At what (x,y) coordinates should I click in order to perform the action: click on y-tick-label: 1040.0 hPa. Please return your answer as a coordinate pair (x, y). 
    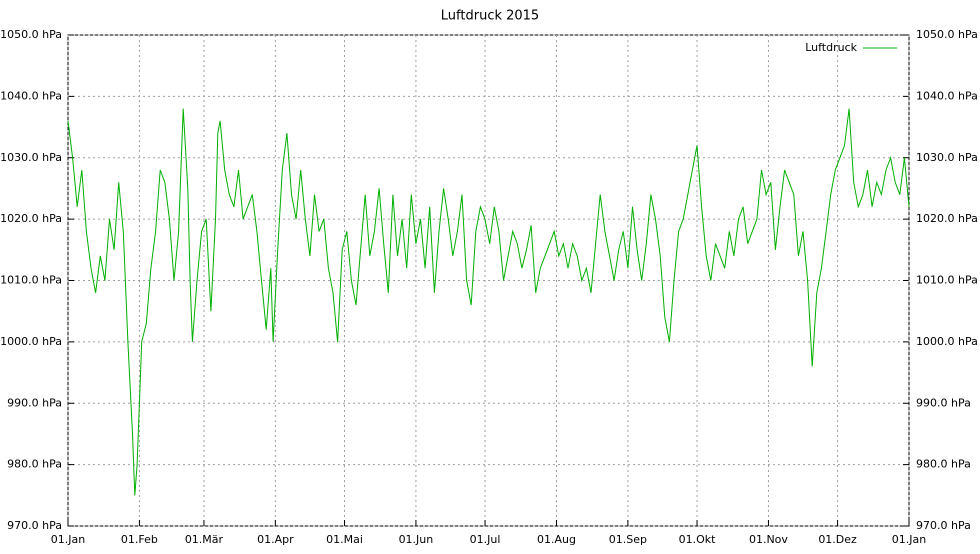
    Looking at the image, I should click on (31, 95).